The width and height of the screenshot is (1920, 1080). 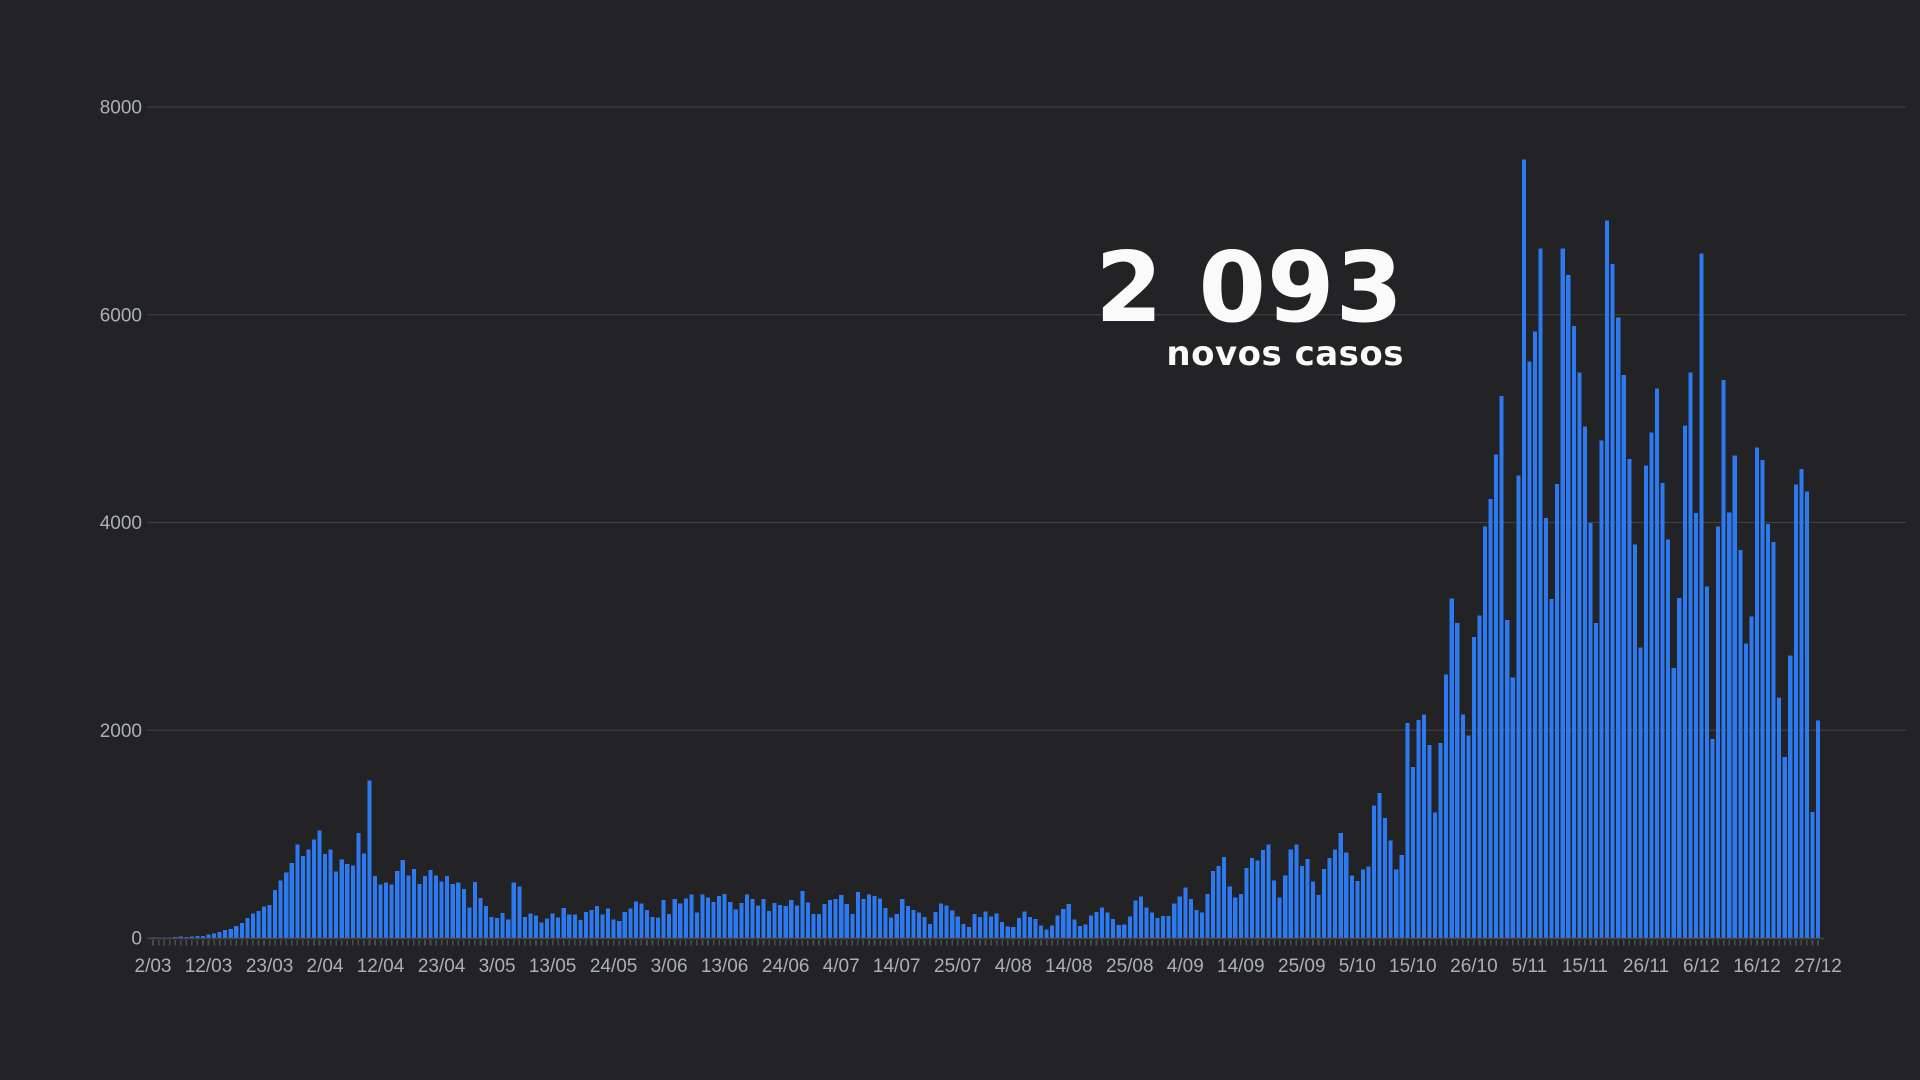 What do you see at coordinates (1585, 966) in the screenshot?
I see `x-axis-label: 15/11` at bounding box center [1585, 966].